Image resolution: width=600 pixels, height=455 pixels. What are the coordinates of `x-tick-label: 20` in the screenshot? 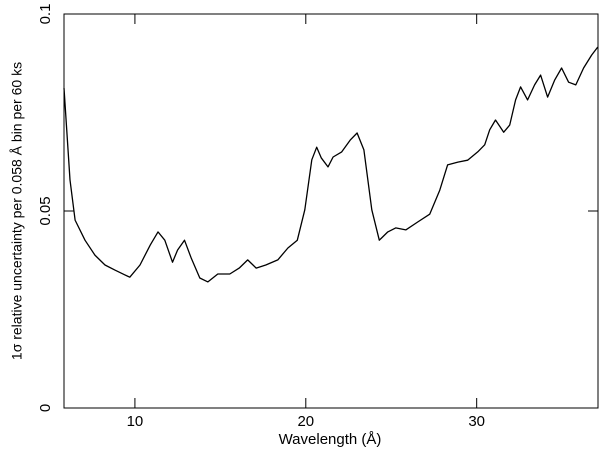 It's located at (305, 421).